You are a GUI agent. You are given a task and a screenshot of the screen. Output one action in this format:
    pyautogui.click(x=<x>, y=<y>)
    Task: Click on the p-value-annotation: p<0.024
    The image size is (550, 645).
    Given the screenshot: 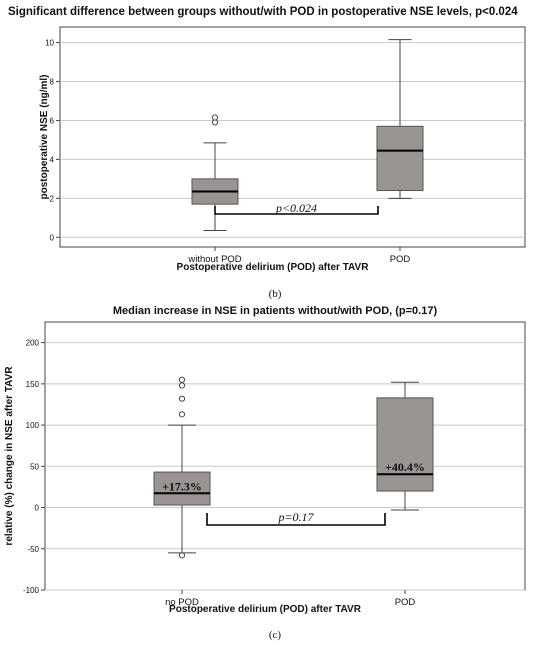 What is the action you would take?
    pyautogui.click(x=296, y=208)
    